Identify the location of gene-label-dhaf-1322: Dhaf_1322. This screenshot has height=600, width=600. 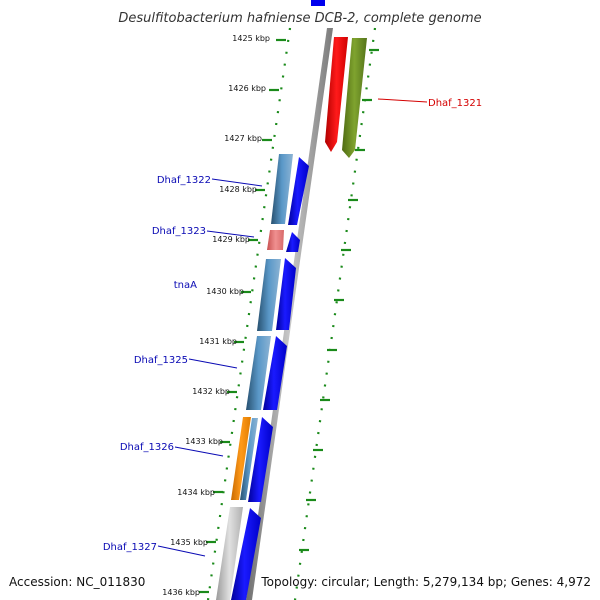
(184, 180).